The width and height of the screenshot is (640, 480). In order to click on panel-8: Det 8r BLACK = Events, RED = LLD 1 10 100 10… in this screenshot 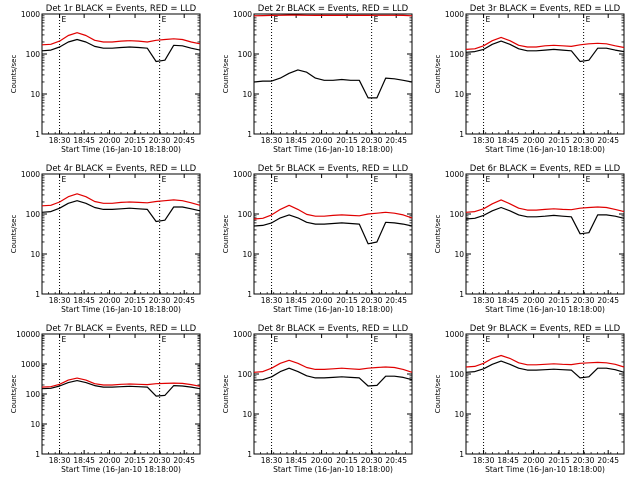, I will do `click(317, 399)`.